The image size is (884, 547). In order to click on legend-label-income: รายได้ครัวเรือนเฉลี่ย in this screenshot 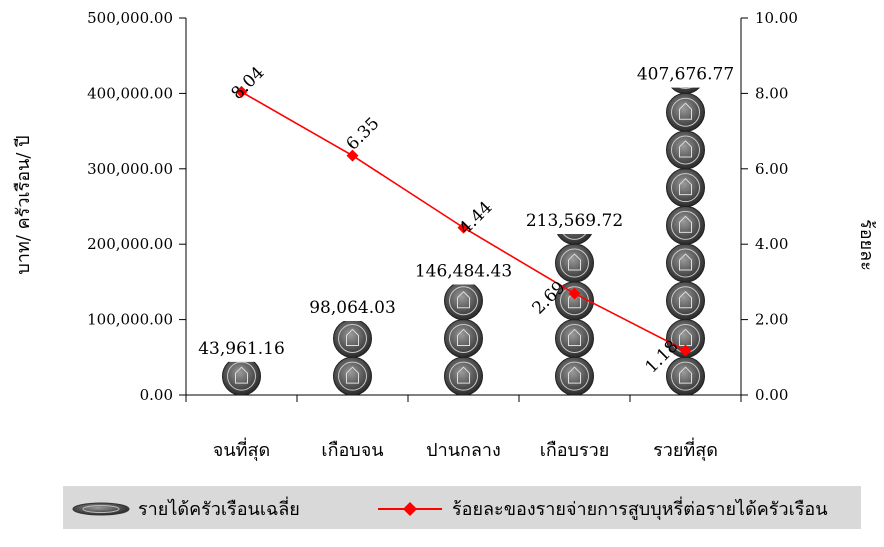, I will do `click(219, 508)`.